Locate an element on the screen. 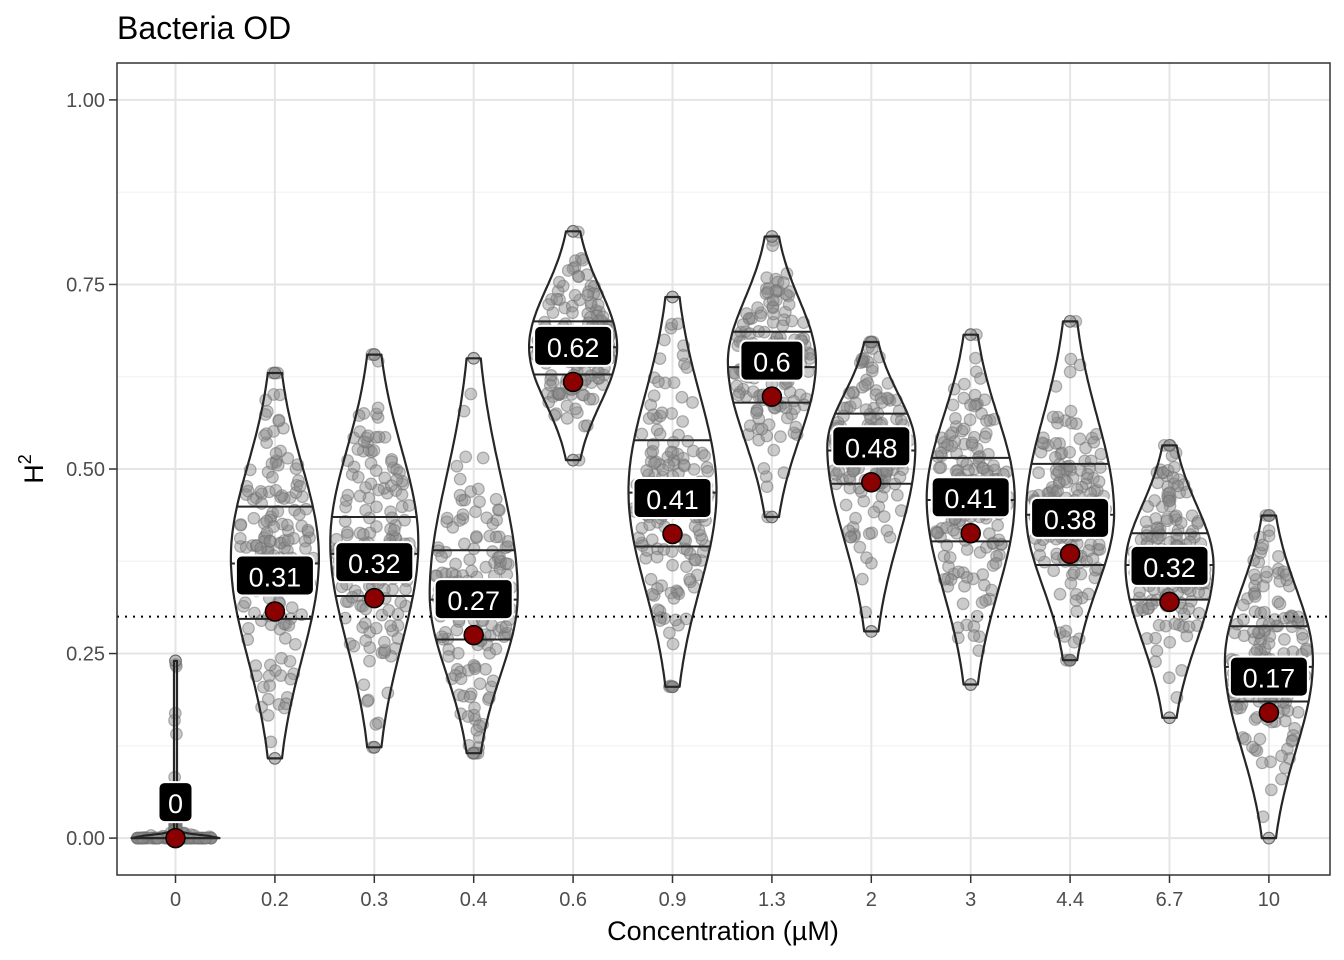 The image size is (1344, 960). mean-label-text: 0 is located at coordinates (175, 804).